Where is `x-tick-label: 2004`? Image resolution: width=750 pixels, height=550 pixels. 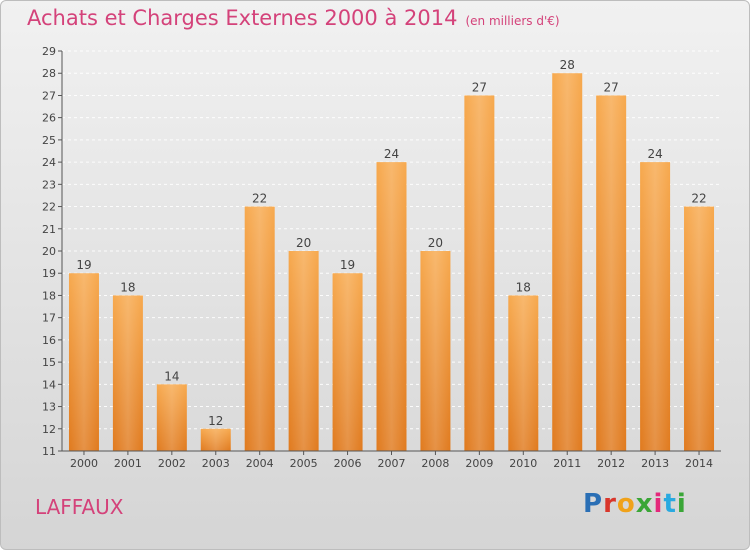 x-tick-label: 2004 is located at coordinates (260, 463).